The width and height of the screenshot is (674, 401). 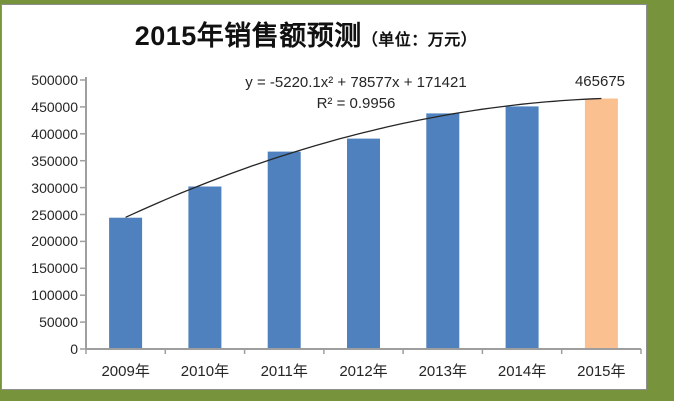 I want to click on x-tick-label: 2010年, so click(x=205, y=371).